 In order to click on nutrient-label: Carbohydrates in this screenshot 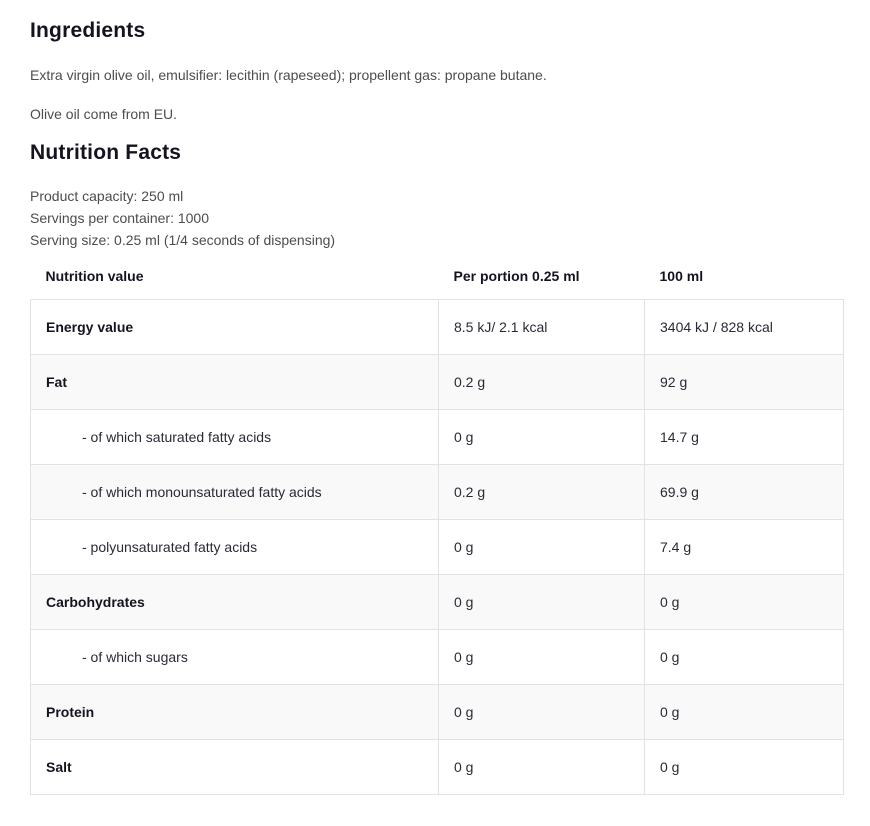, I will do `click(234, 601)`.